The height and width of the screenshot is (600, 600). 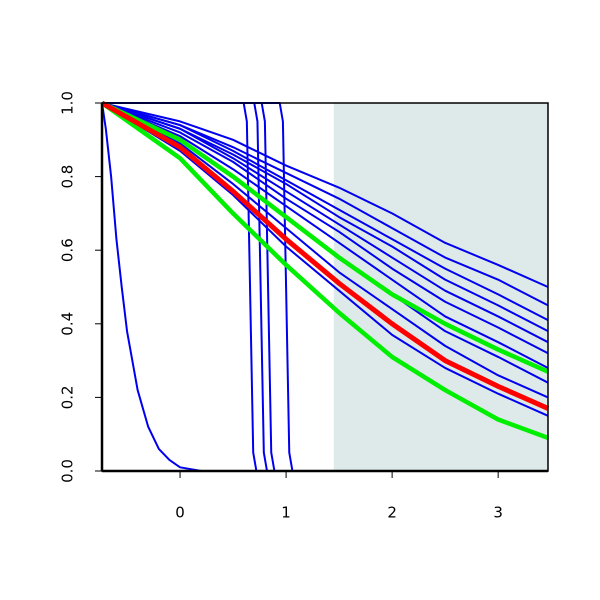 I want to click on y-tick-label: 0.6, so click(x=68, y=250).